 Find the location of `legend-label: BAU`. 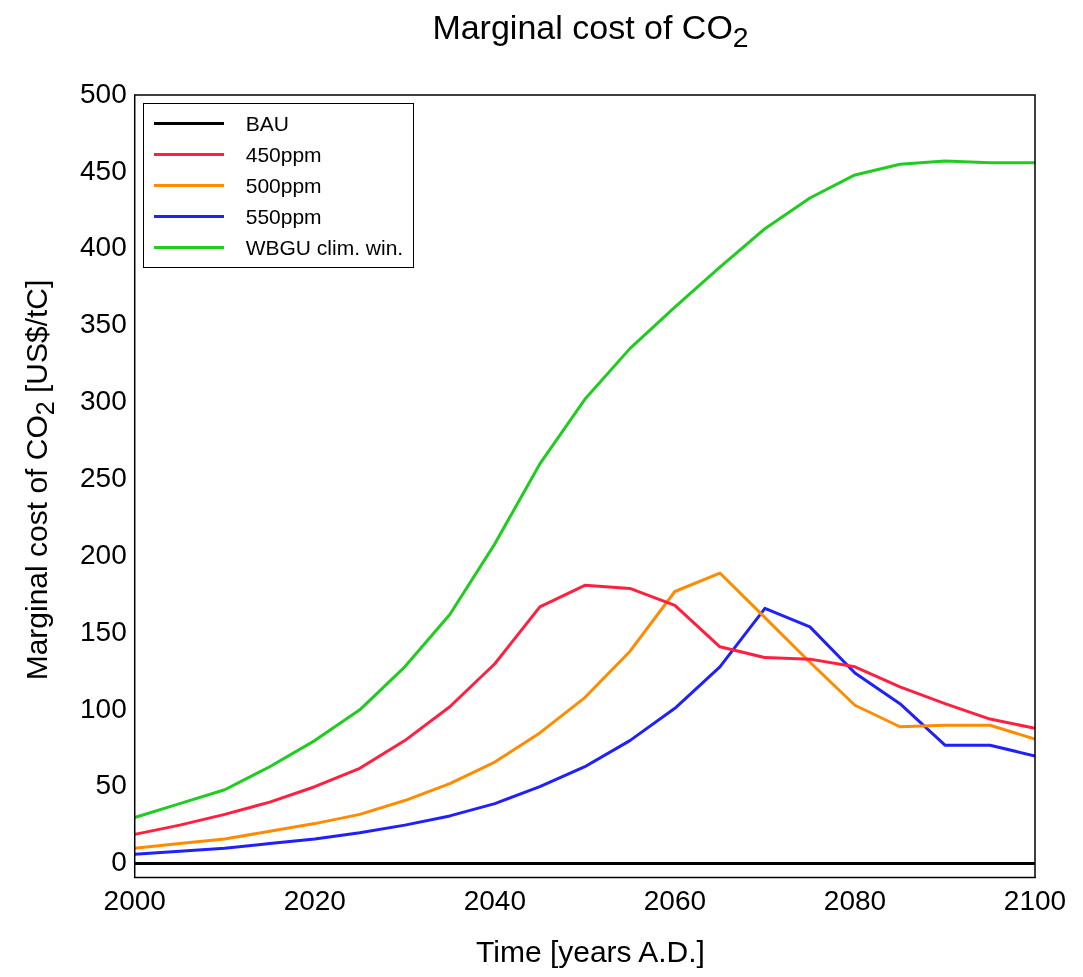

legend-label: BAU is located at coordinates (267, 123).